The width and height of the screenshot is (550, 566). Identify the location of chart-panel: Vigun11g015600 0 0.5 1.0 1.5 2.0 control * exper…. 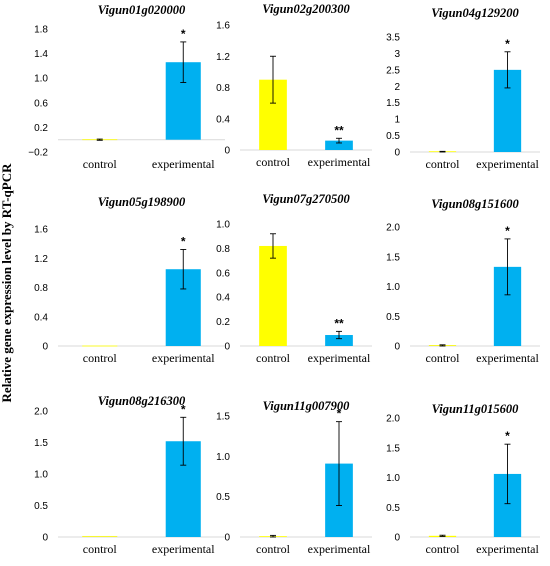
(463, 479).